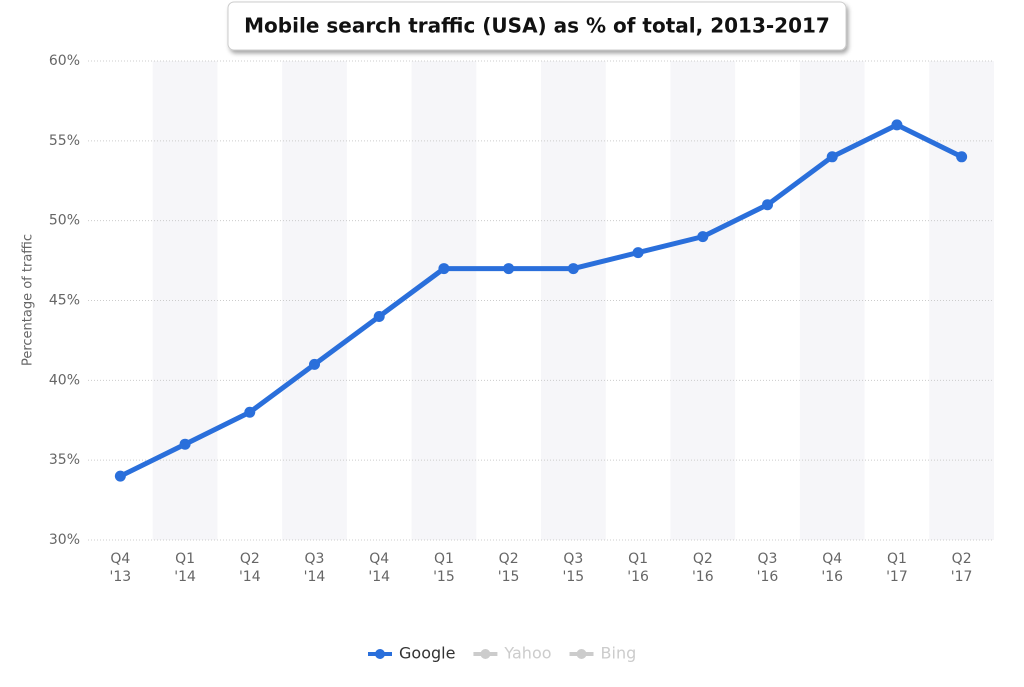 The width and height of the screenshot is (1024, 687). I want to click on y-tick-label: 55%, so click(64, 141).